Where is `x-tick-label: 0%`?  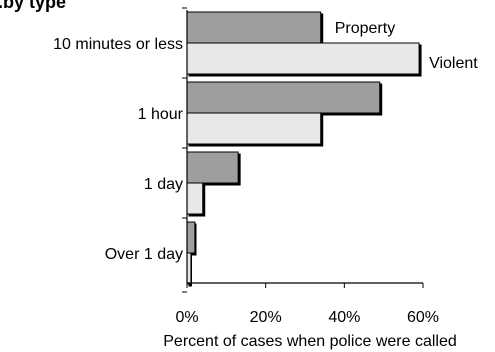
x-tick-label: 0% is located at coordinates (186, 317).